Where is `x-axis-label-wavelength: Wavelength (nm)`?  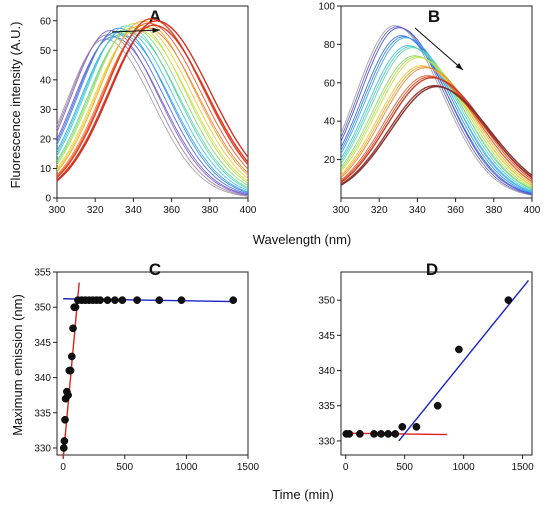
x-axis-label-wavelength: Wavelength (nm) is located at coordinates (302, 239).